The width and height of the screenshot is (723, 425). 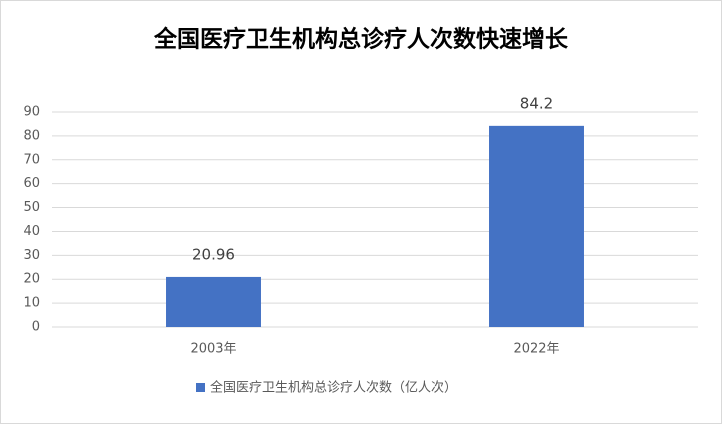 What do you see at coordinates (200, 387) in the screenshot?
I see `legend-swatch` at bounding box center [200, 387].